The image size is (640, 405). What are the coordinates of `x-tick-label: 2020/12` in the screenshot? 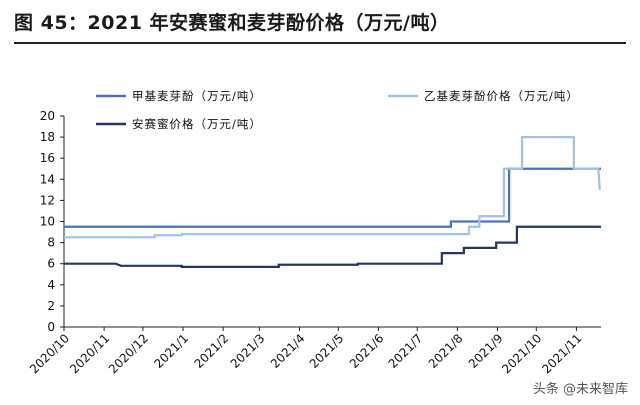 It's located at (128, 353).